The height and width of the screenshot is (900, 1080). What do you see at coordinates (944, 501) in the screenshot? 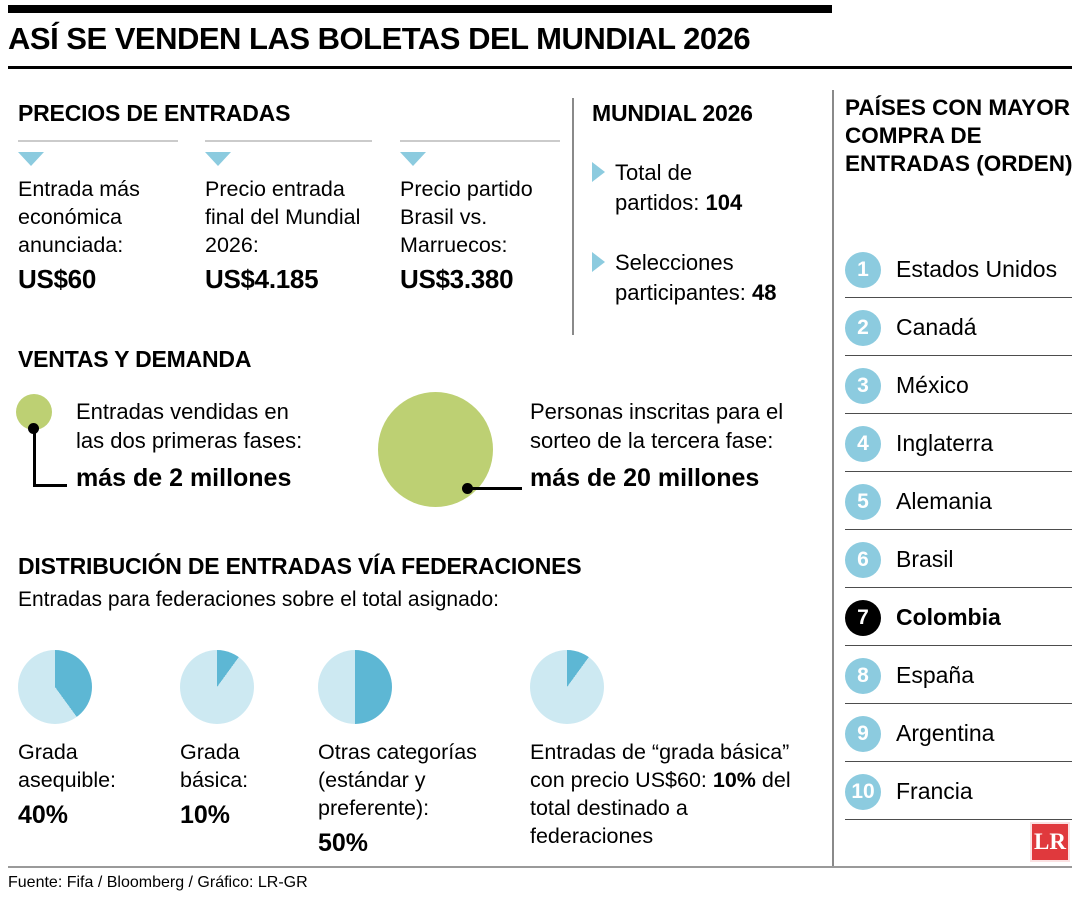
I see `country-name: Alemania` at bounding box center [944, 501].